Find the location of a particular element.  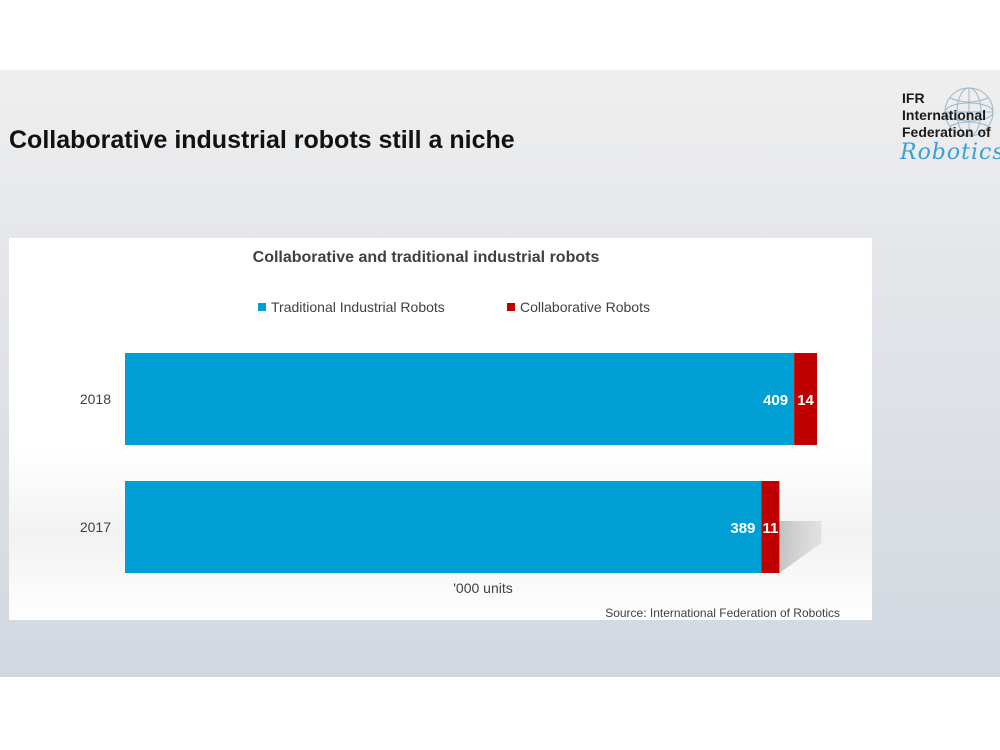

ifr-logo: IFR International Federation of Robotics is located at coordinates (948, 128).